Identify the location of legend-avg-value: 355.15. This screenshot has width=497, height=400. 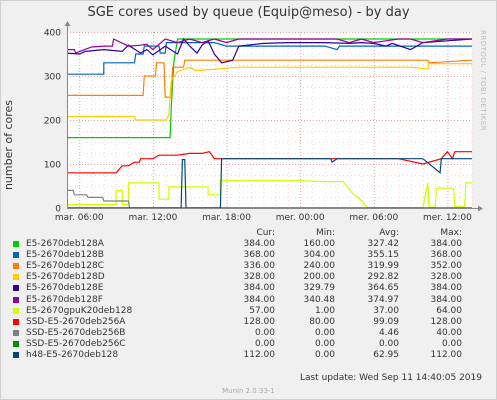
(383, 255).